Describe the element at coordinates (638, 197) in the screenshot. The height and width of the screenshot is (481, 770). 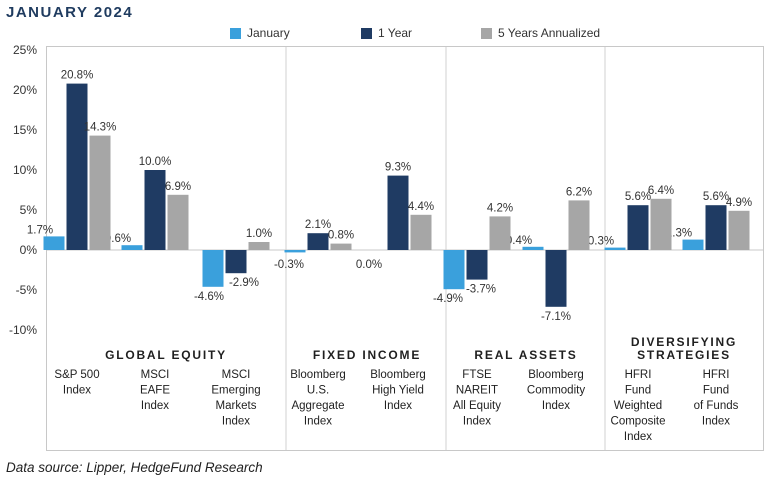
I see `data-label: 5.6%` at that location.